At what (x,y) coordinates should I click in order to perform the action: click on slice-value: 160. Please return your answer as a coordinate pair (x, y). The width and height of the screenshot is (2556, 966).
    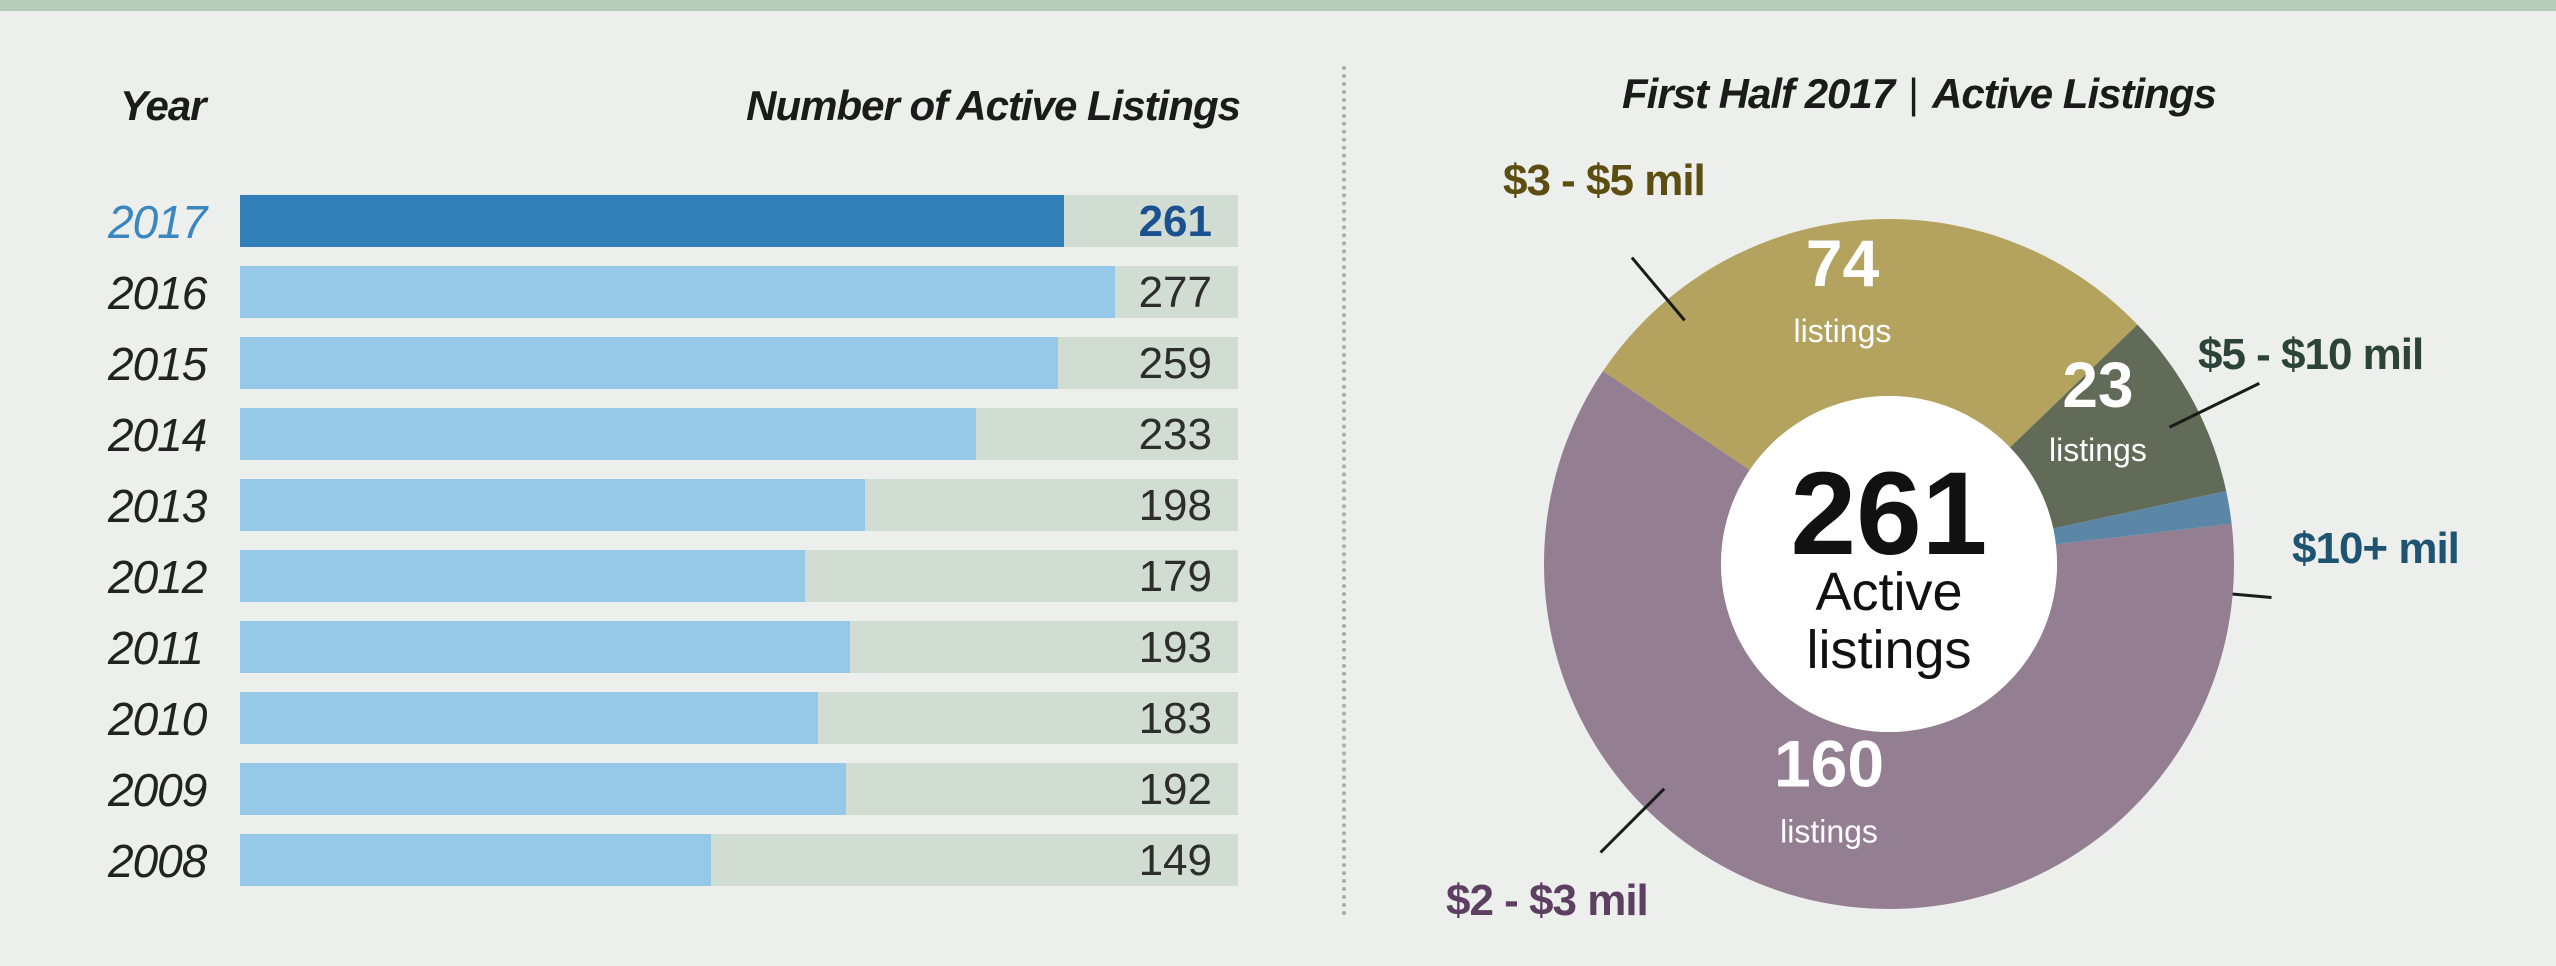
    Looking at the image, I should click on (1829, 764).